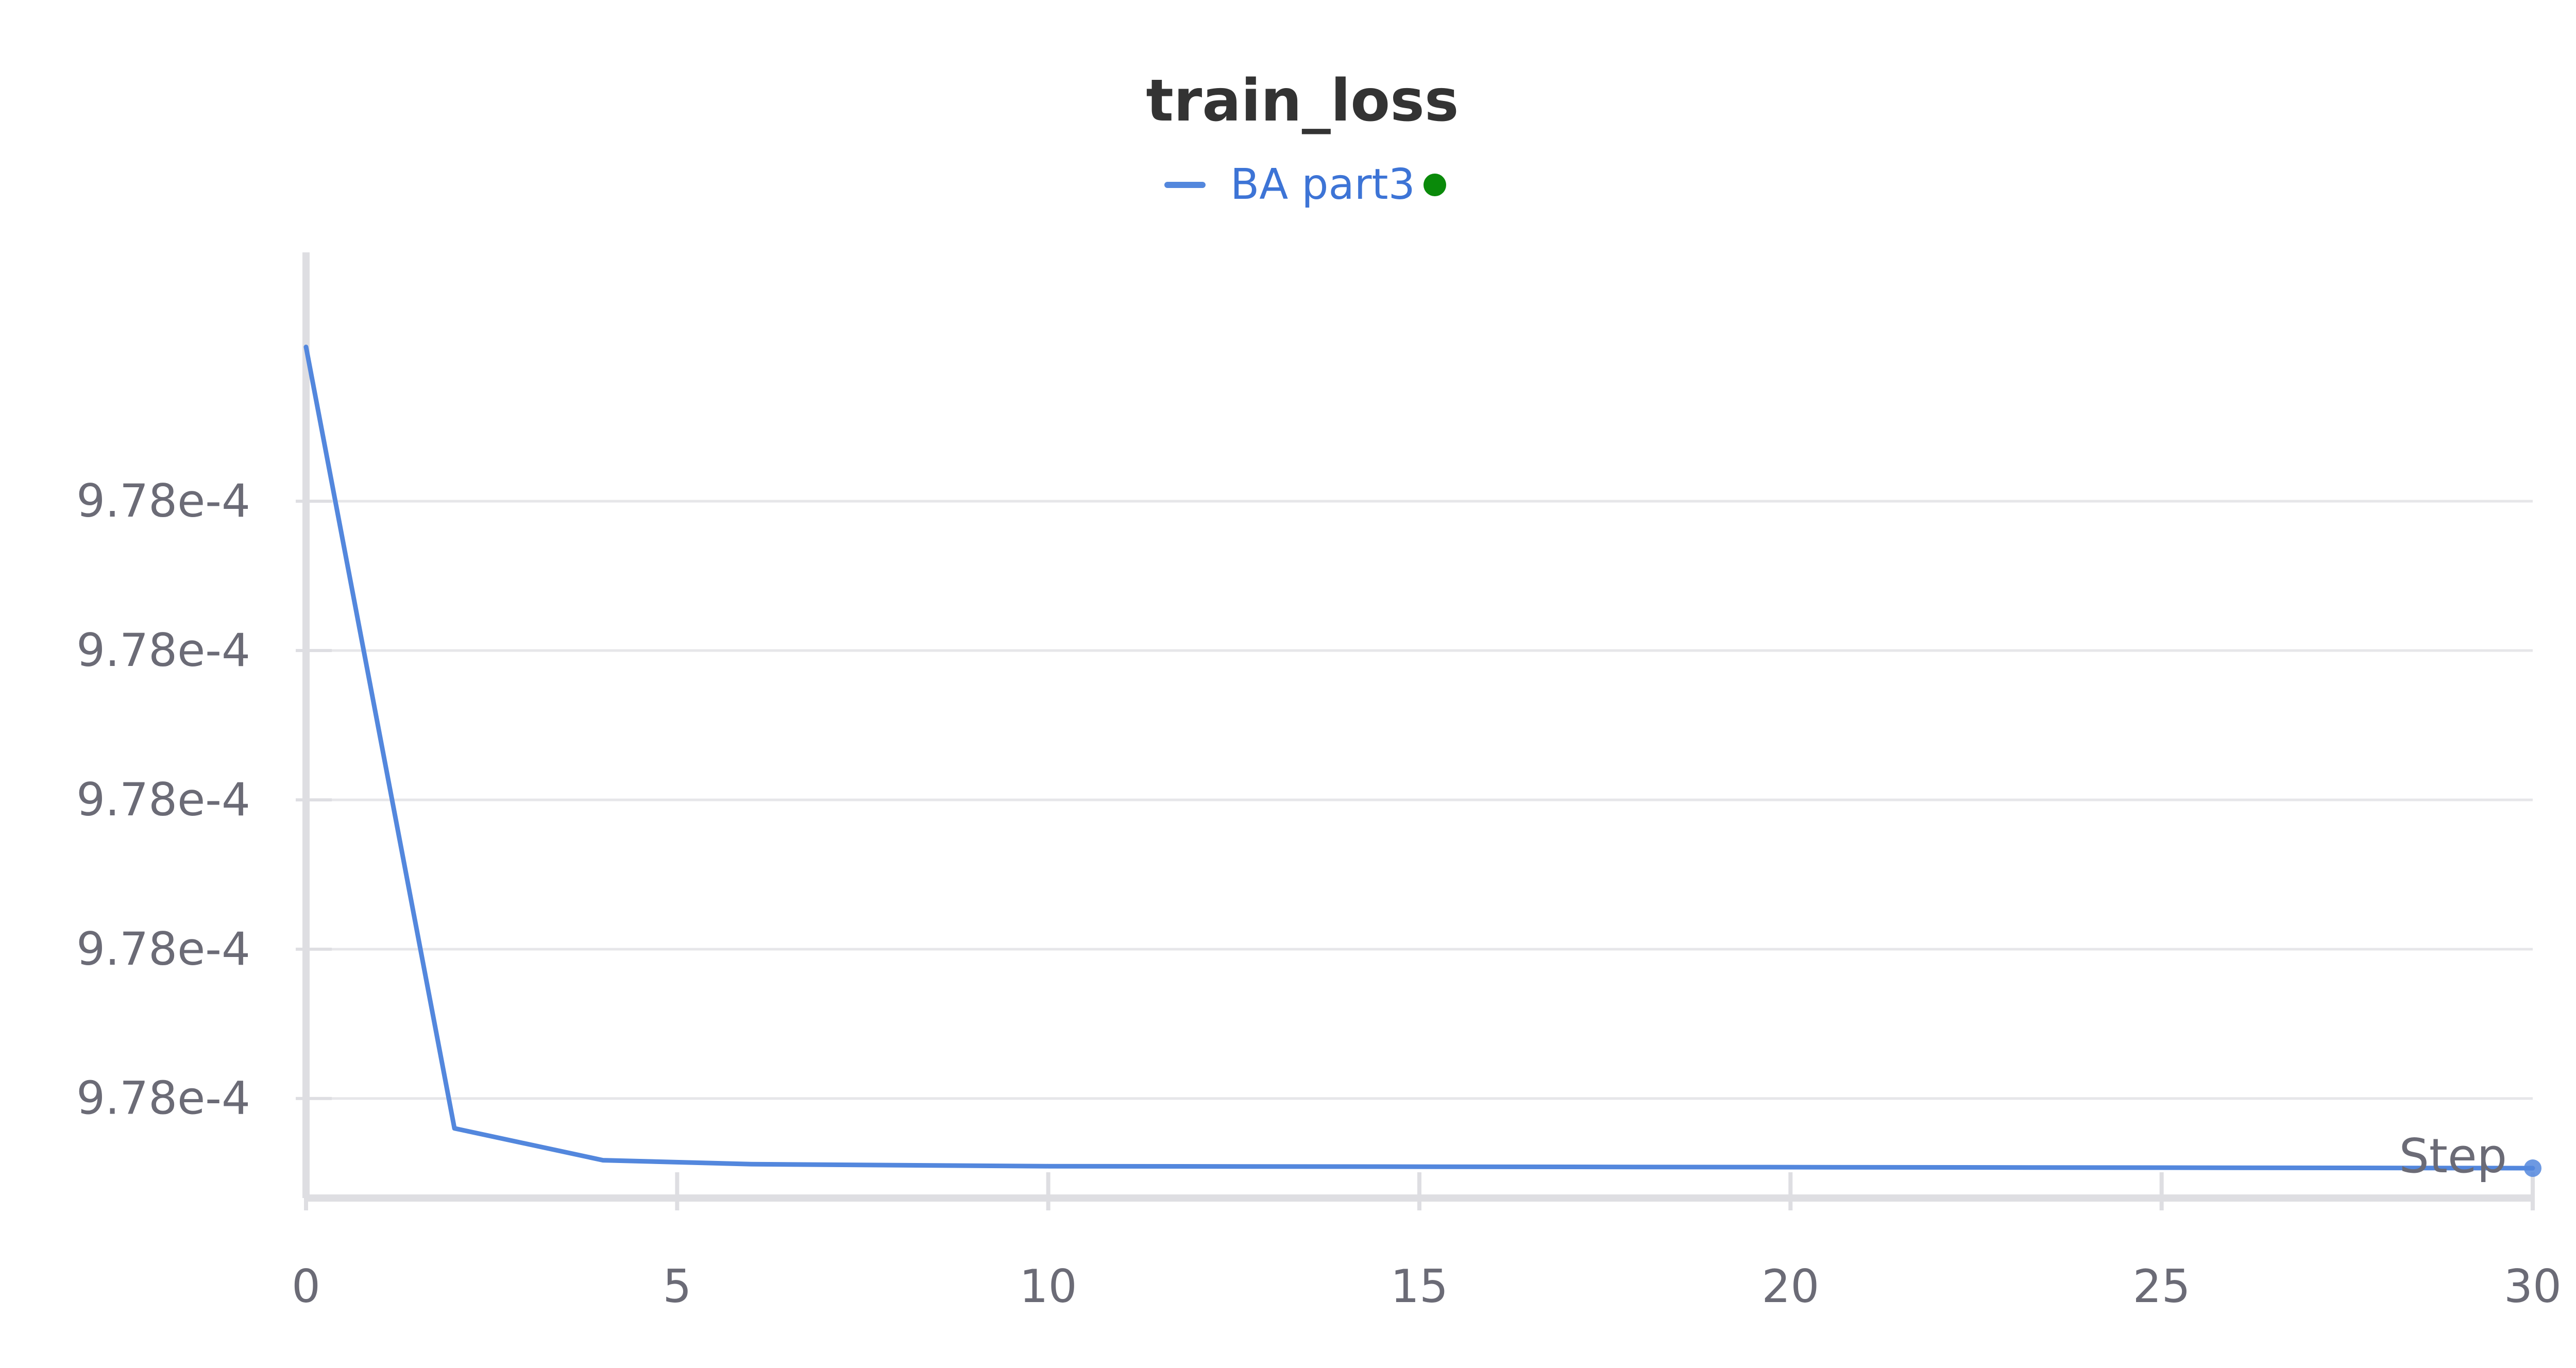 This screenshot has height=1368, width=2576. What do you see at coordinates (1434, 185) in the screenshot?
I see `legend-status-dot` at bounding box center [1434, 185].